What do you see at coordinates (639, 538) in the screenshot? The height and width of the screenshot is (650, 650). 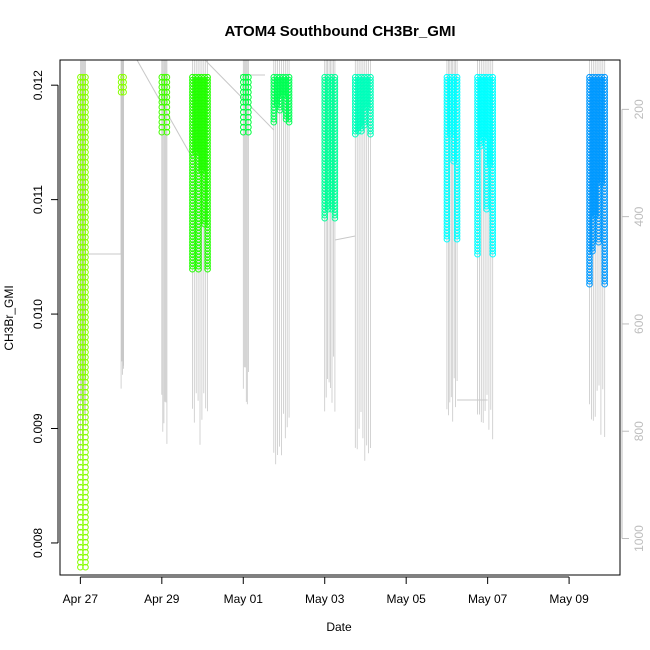 I see `y2-tick-label: 1000` at bounding box center [639, 538].